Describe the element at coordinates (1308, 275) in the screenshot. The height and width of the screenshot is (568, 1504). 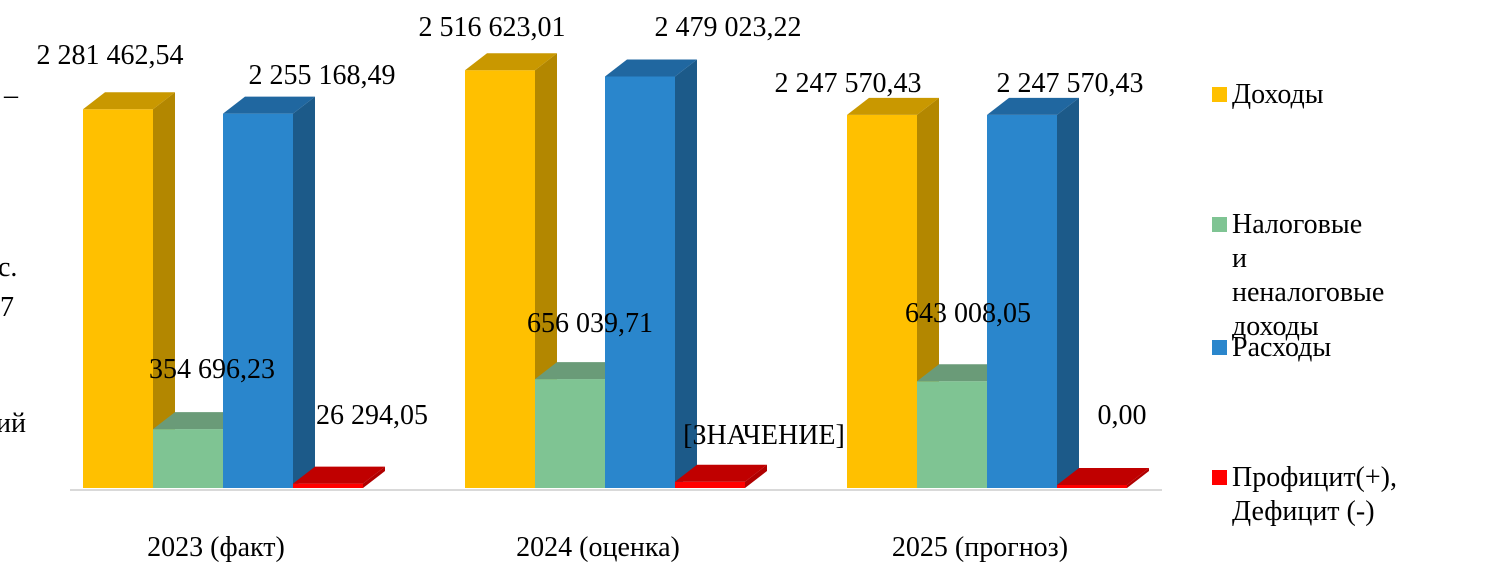
I see `legend-label: Налоговые и неналоговые доходы` at that location.